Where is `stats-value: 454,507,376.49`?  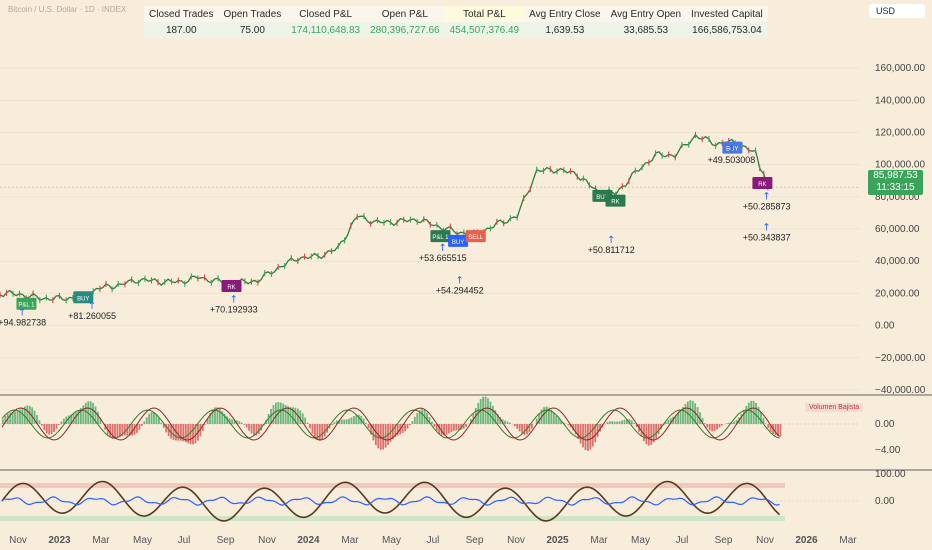 stats-value: 454,507,376.49 is located at coordinates (484, 30).